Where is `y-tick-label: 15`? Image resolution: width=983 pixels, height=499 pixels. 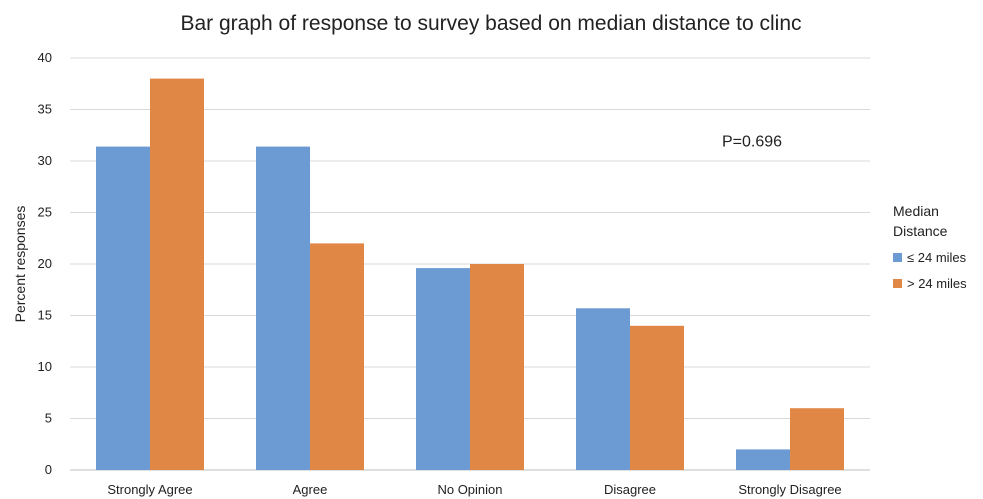
y-tick-label: 15 is located at coordinates (45, 315).